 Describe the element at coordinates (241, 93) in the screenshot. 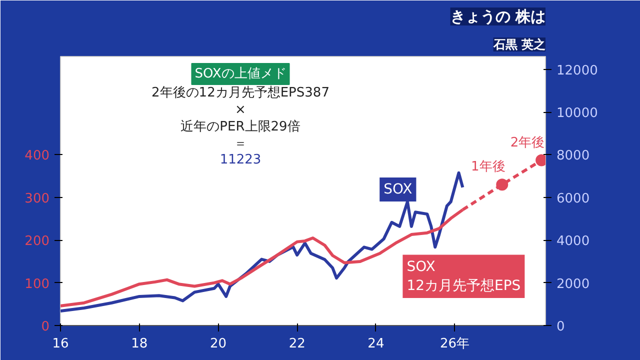

I see `annotation: 2年後の12カ月先予想EPS387` at that location.